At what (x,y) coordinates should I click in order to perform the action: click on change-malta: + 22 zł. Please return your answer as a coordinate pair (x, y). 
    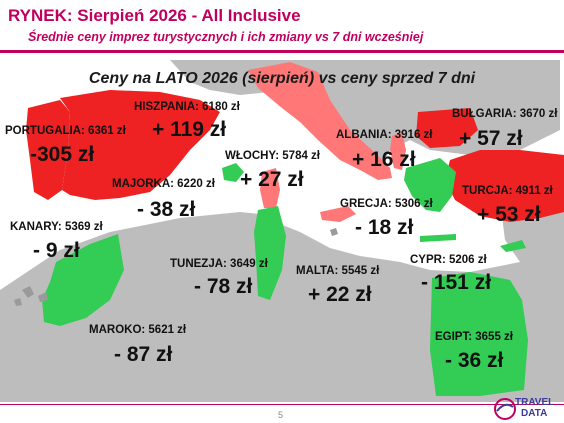
    Looking at the image, I should click on (340, 294).